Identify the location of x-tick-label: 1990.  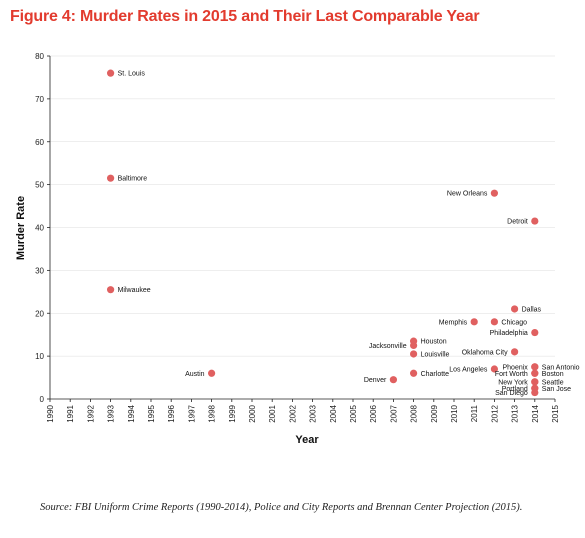
(50, 413).